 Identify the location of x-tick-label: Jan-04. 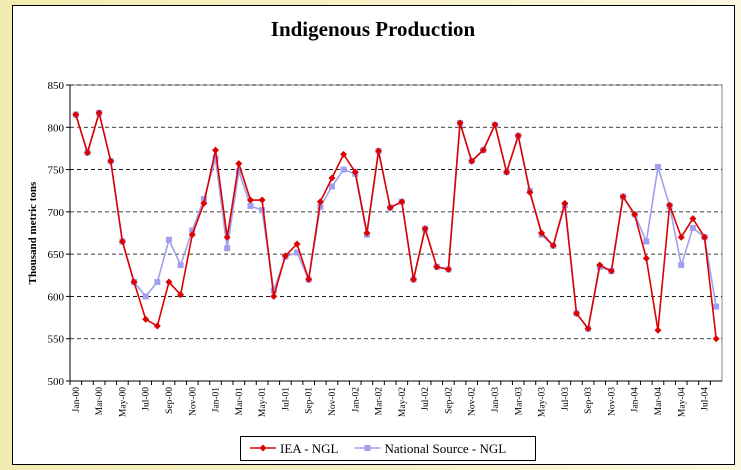
(636, 400).